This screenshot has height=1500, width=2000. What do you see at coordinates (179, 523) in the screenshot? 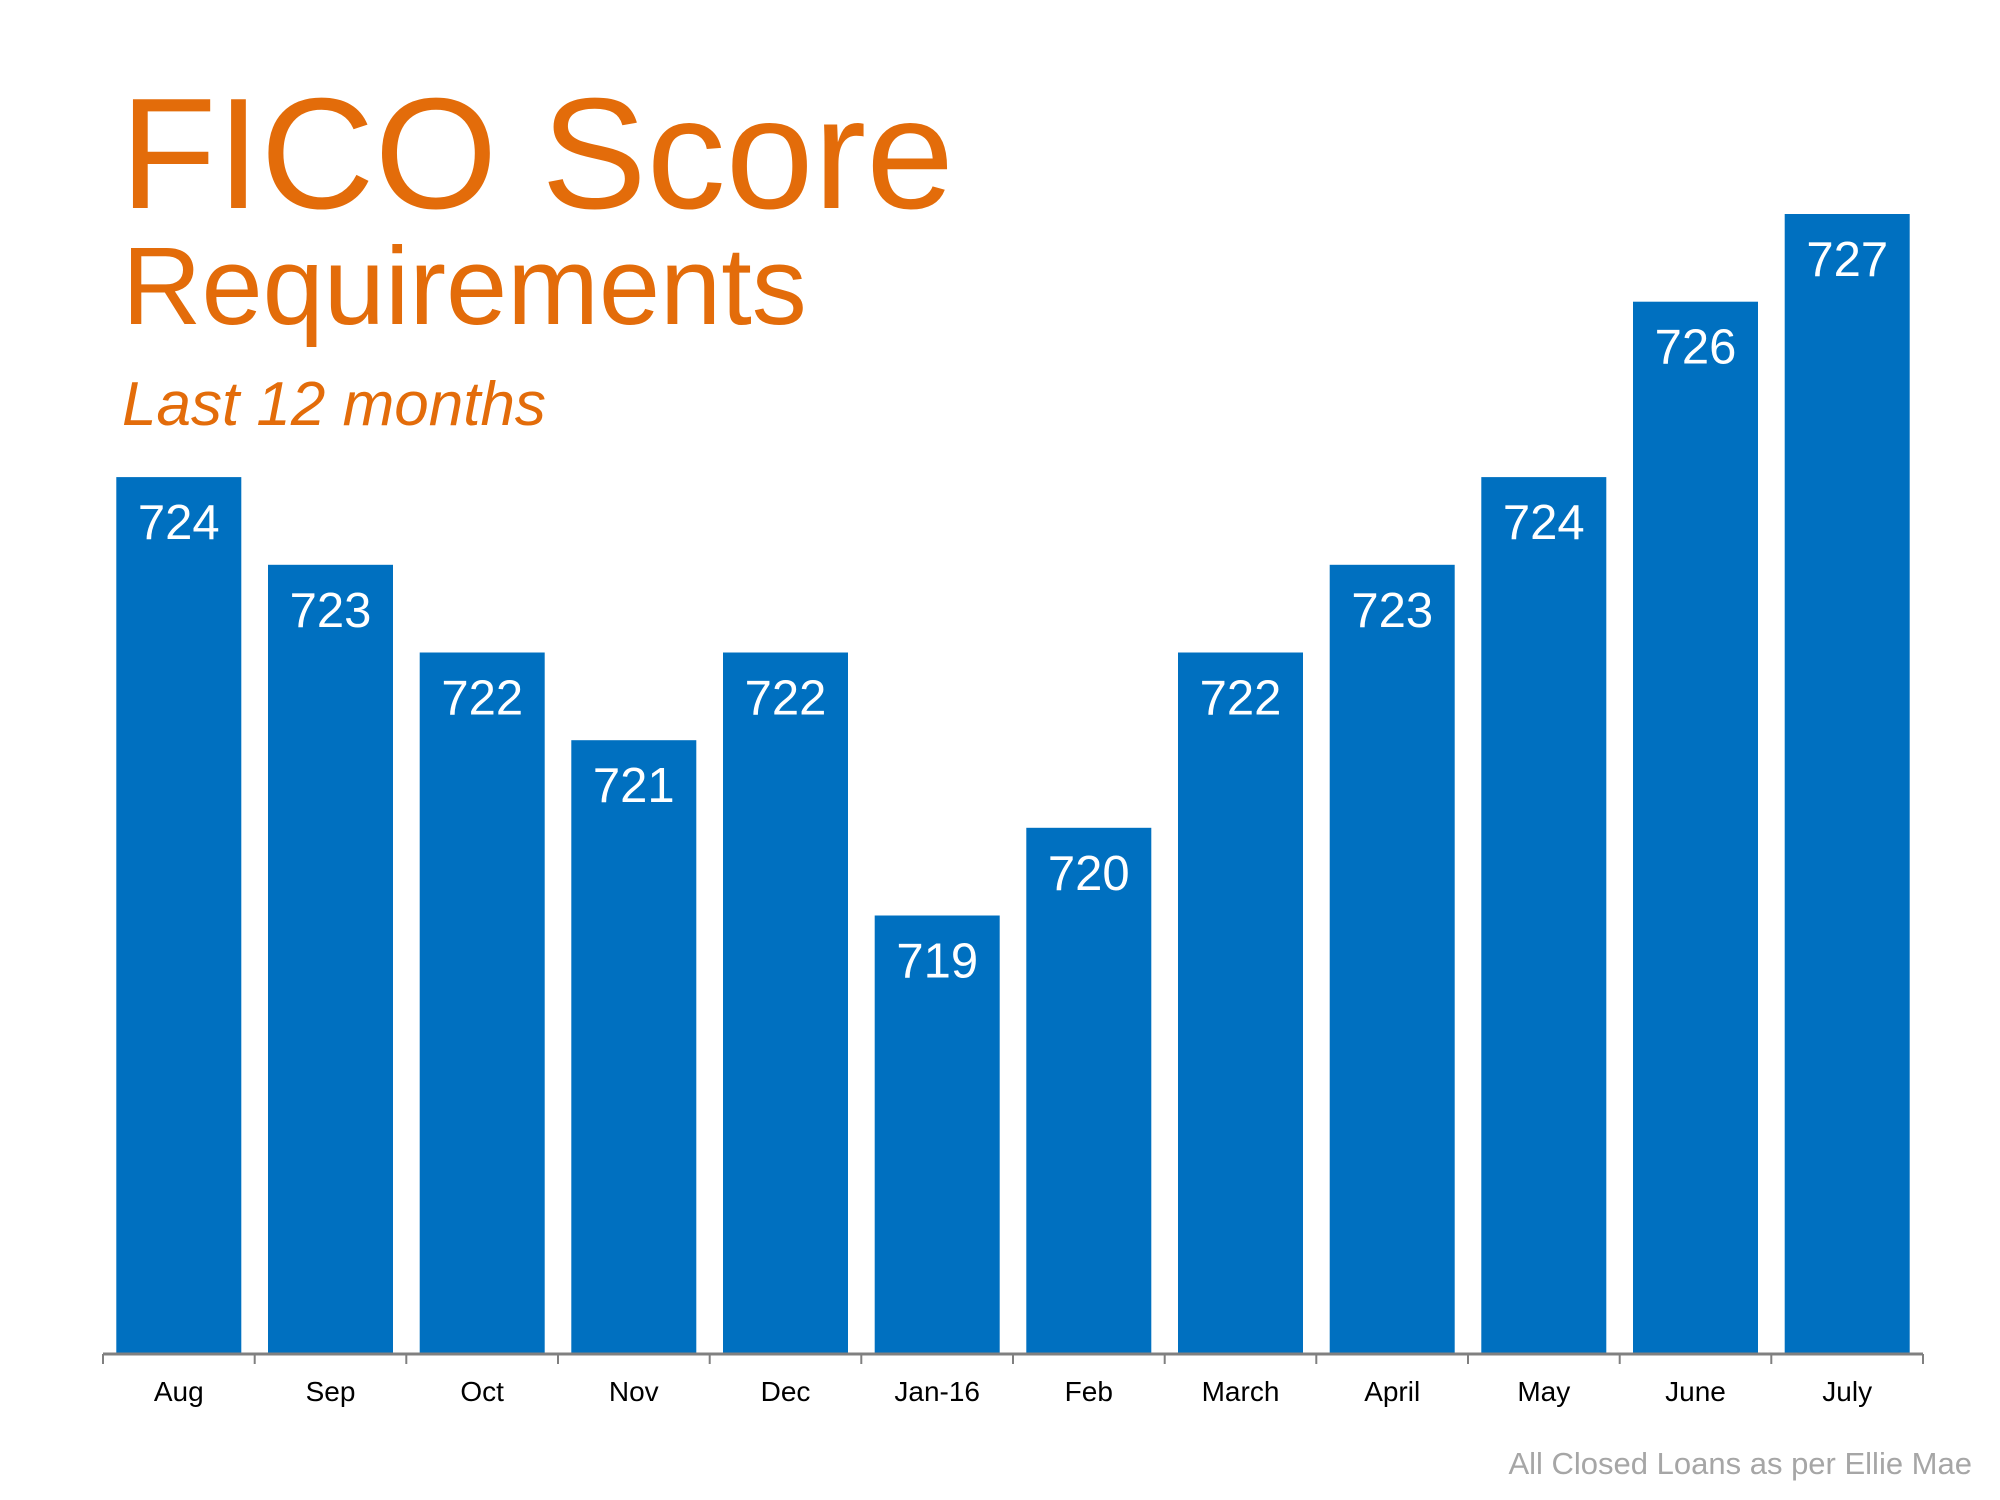
I see `data-label-aug: 724` at bounding box center [179, 523].